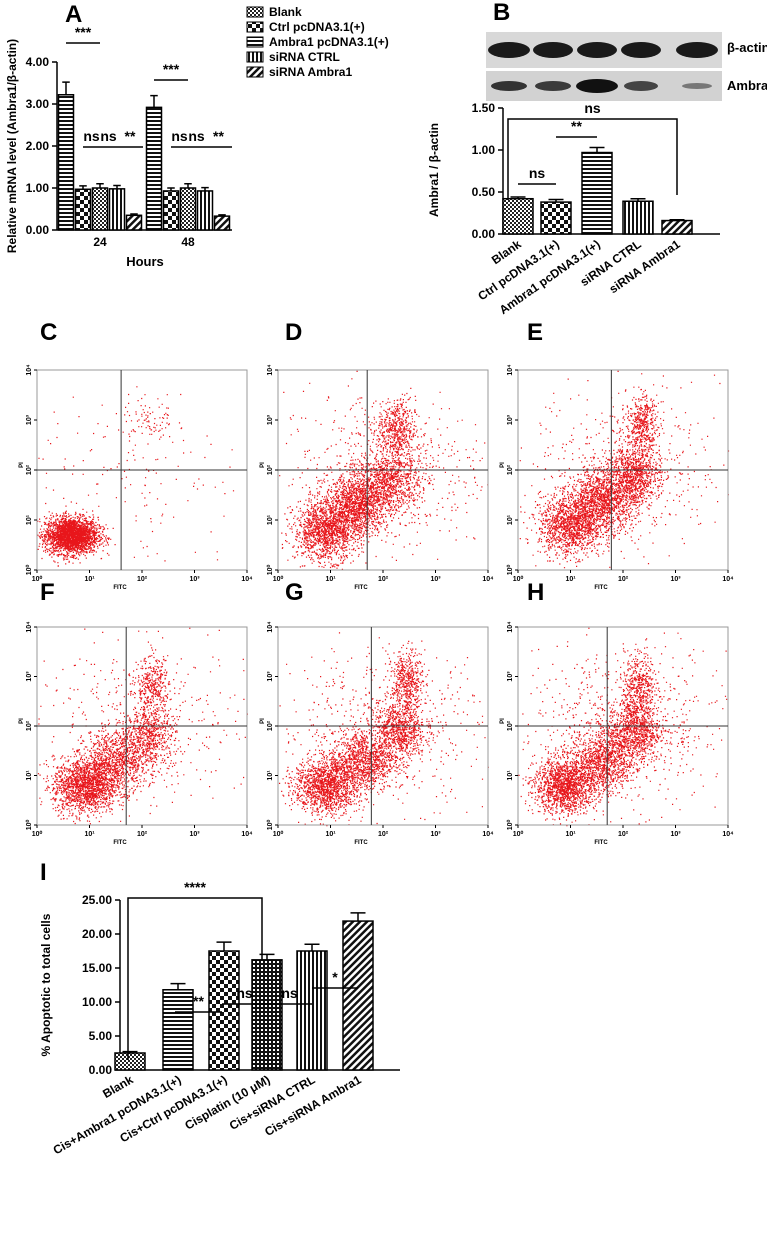 This screenshot has height=1233, width=767. Describe the element at coordinates (83, 32) in the screenshot. I see `significance-label: ***` at that location.